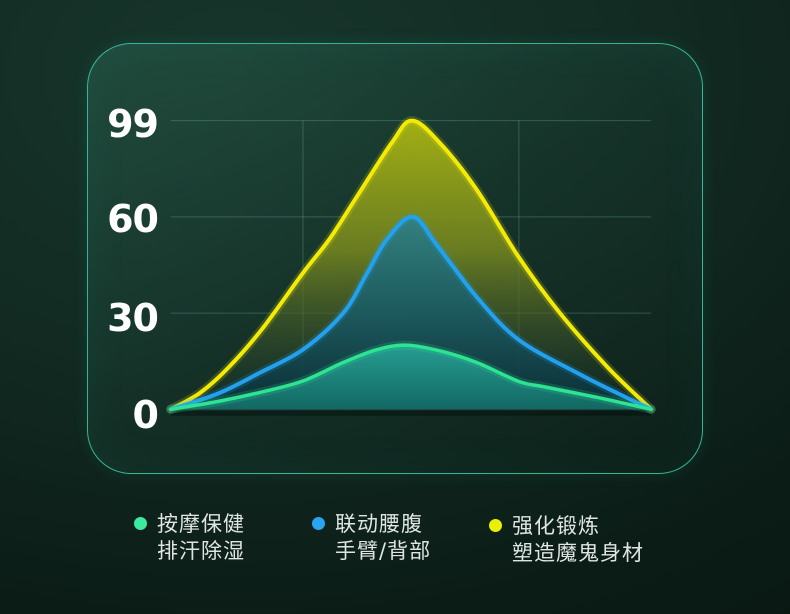 The height and width of the screenshot is (614, 790). I want to click on legend-label-line1: 联动腰腹, so click(379, 524).